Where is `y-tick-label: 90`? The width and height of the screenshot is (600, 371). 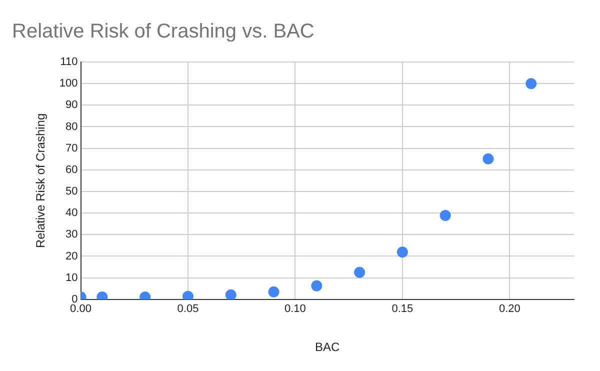 y-tick-label: 90 is located at coordinates (72, 105).